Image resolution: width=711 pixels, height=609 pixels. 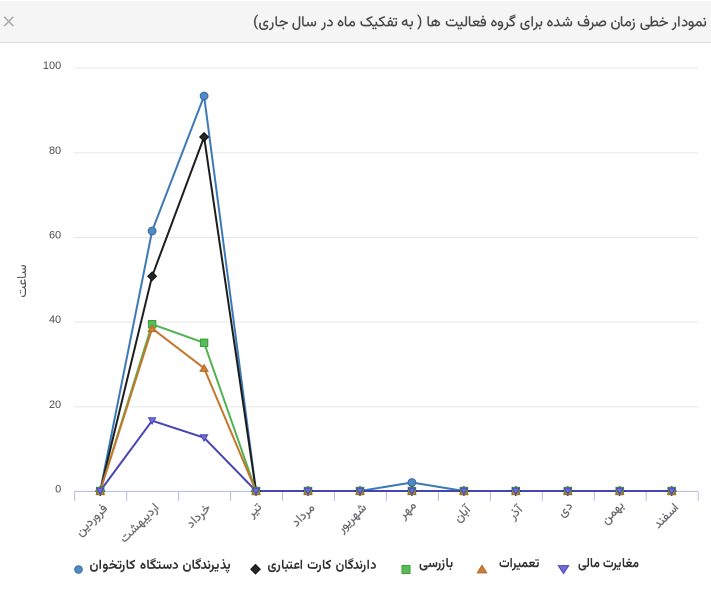 What do you see at coordinates (52, 66) in the screenshot?
I see `svg-text: 100` at bounding box center [52, 66].